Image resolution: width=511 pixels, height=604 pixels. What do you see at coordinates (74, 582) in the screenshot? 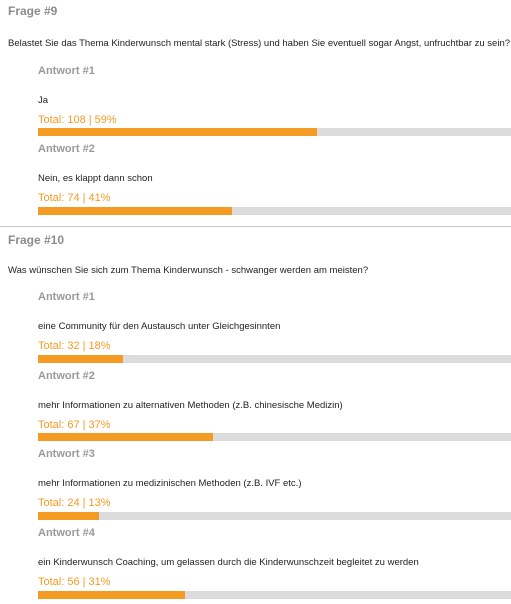
I see `answer-total: Total: 56 | 31%` at bounding box center [74, 582].